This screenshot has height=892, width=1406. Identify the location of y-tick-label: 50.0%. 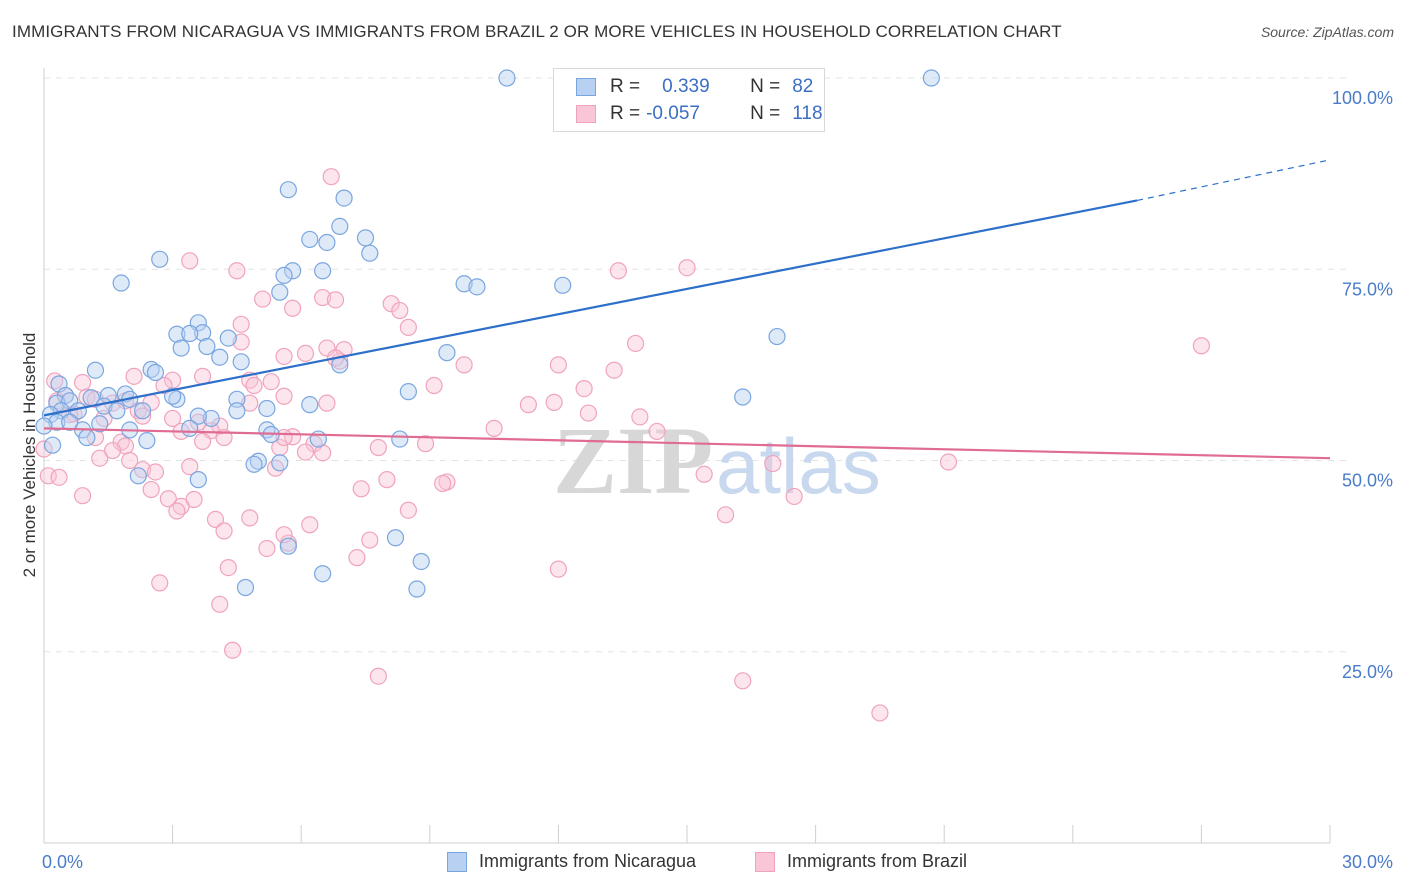
(1367, 481).